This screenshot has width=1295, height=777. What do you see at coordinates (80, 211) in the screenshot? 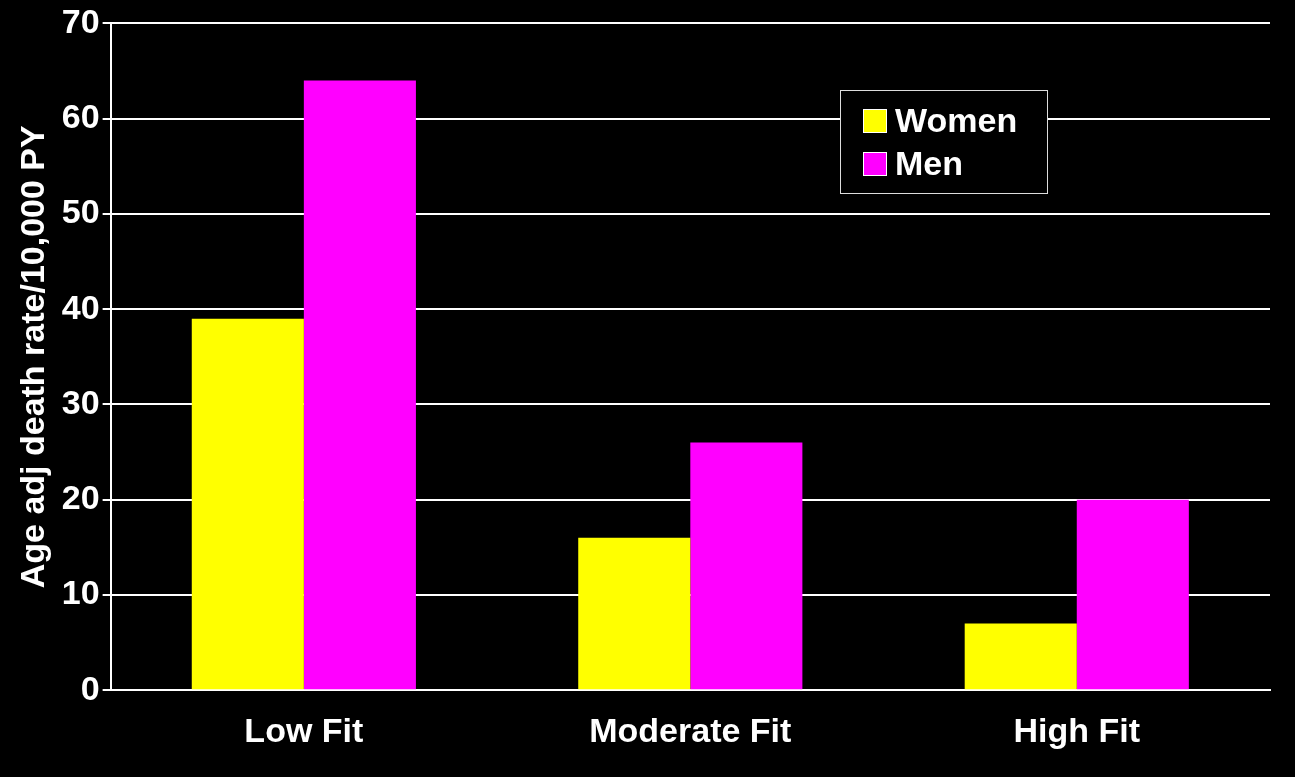
I see `y-tick-label: 50` at bounding box center [80, 211].